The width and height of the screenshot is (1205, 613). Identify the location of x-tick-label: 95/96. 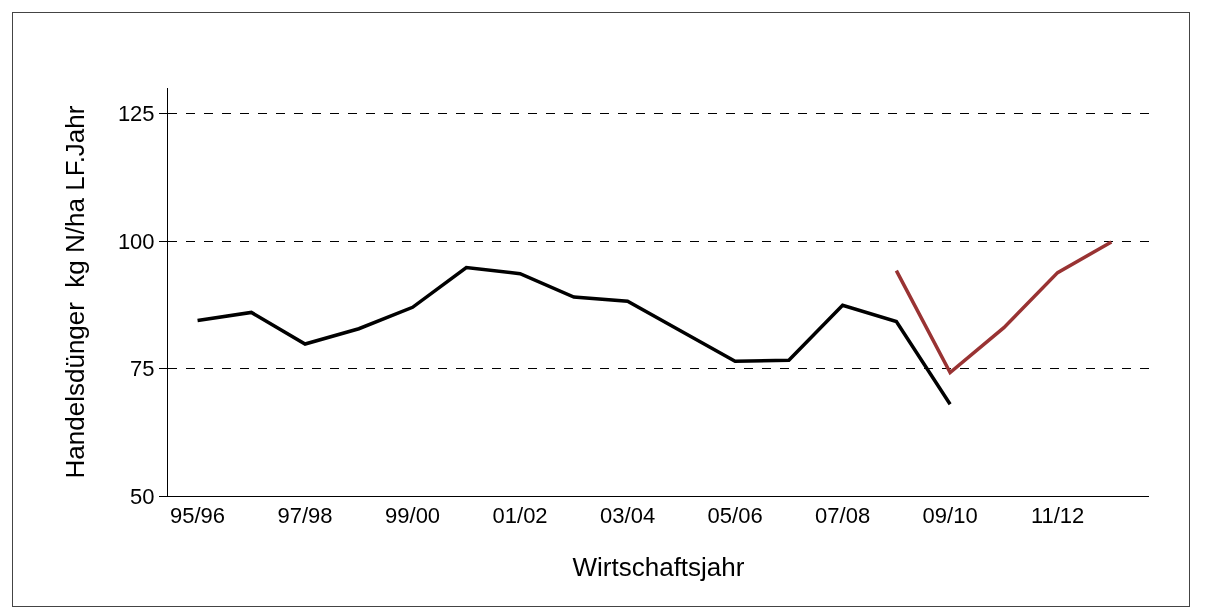
(198, 516).